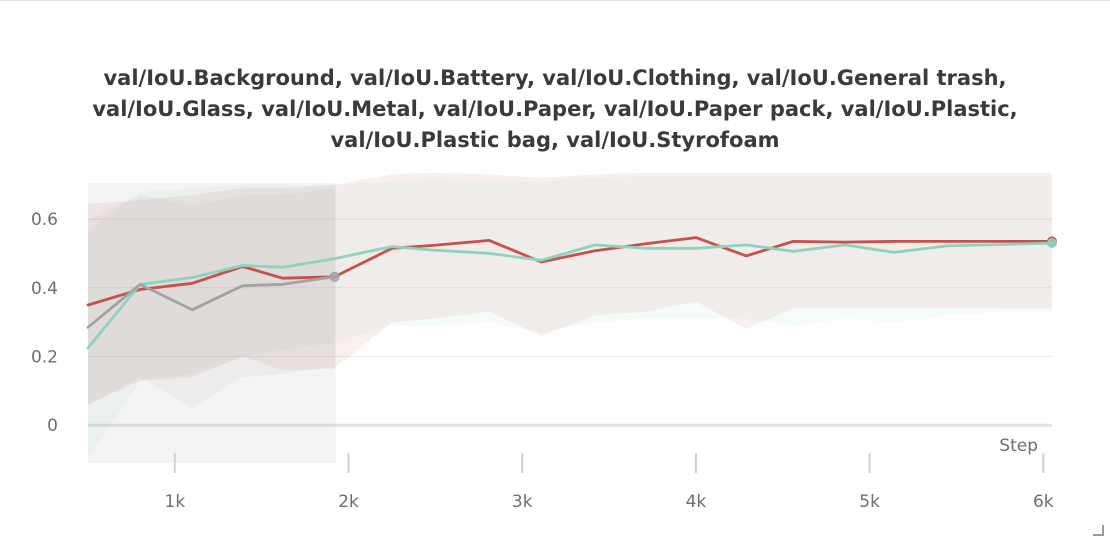 This screenshot has width=1110, height=543. I want to click on x-tick-label: 1k, so click(175, 502).